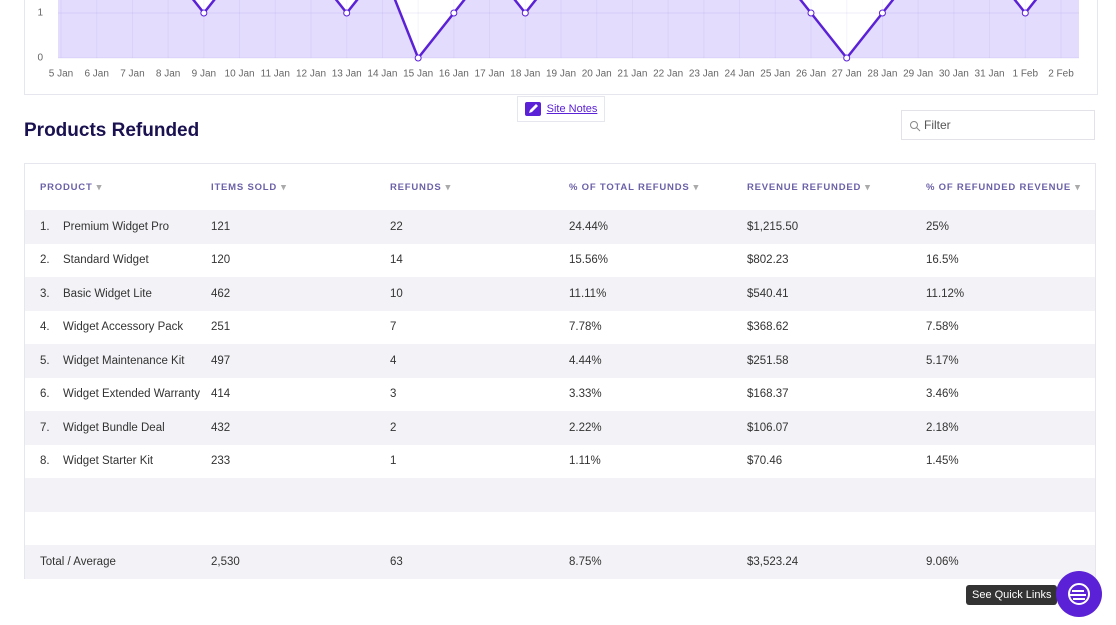 This screenshot has width=1116, height=625. Describe the element at coordinates (204, 74) in the screenshot. I see `x-tick-label: 9 Jan` at that location.